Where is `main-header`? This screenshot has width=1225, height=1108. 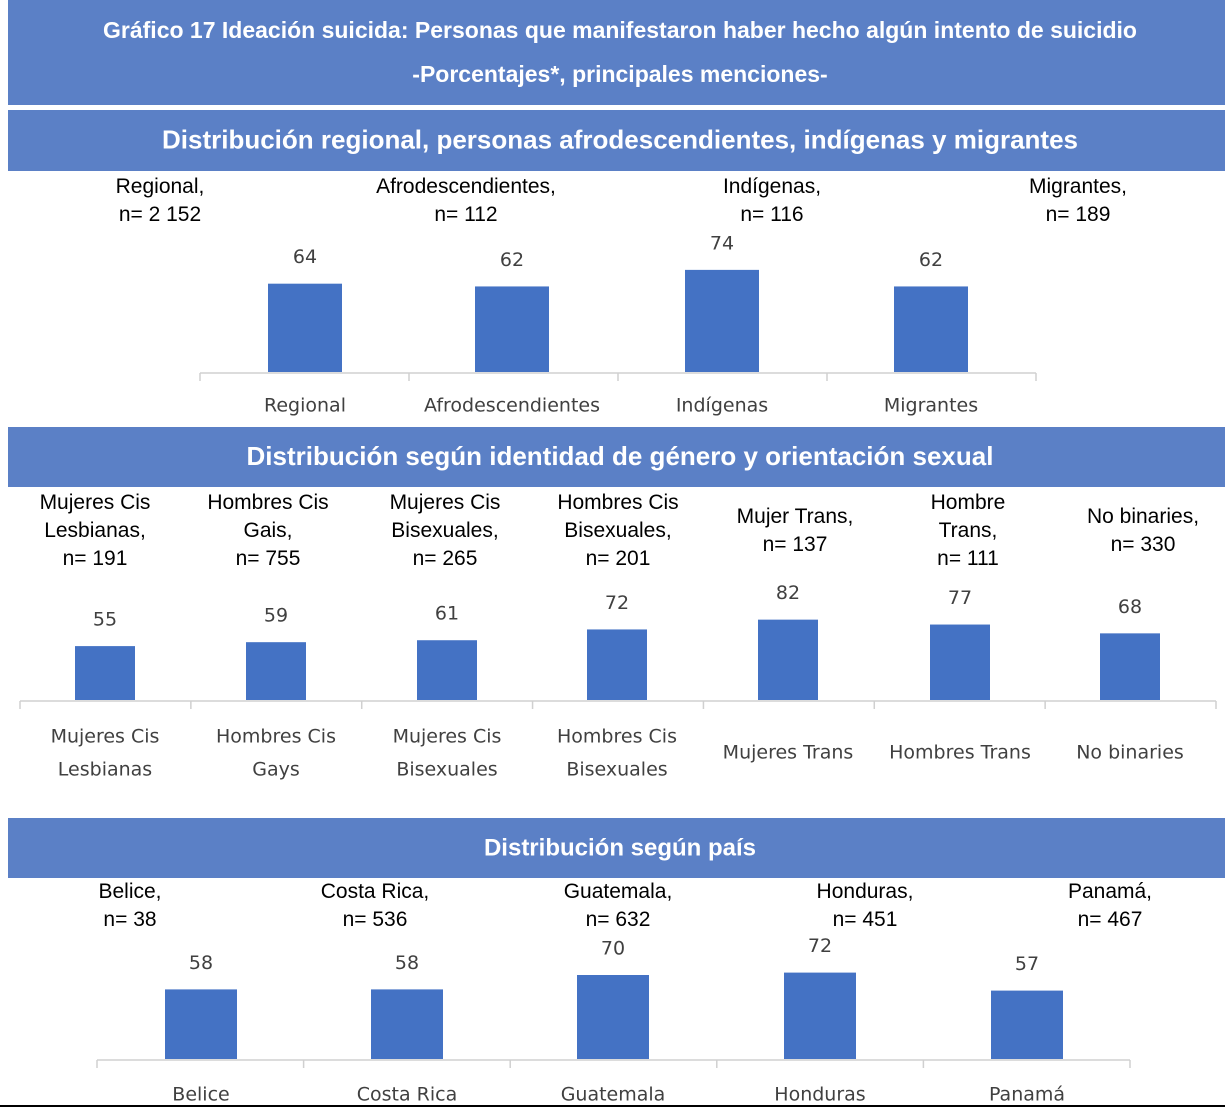 main-header is located at coordinates (616, 52).